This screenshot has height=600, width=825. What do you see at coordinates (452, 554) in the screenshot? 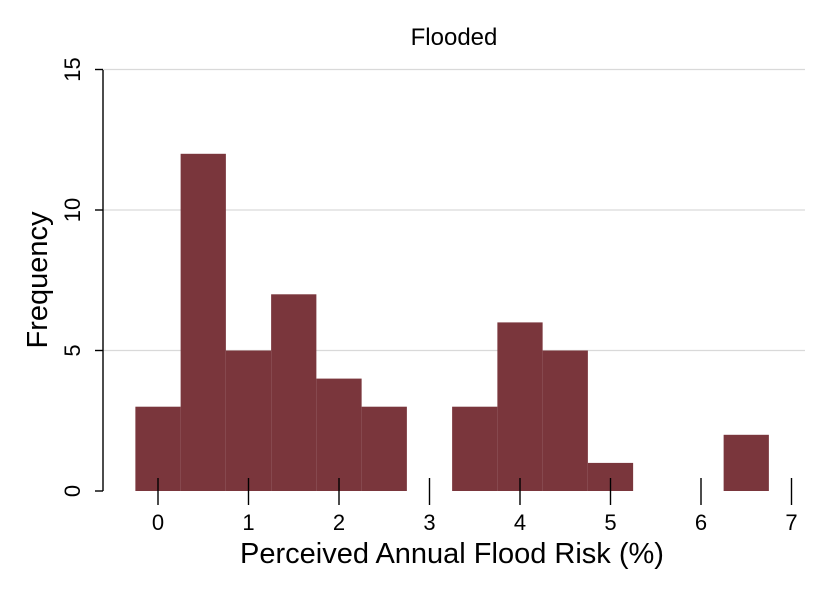
I see `x-axis-title: Perceived Annual Flood Risk (%)` at bounding box center [452, 554].